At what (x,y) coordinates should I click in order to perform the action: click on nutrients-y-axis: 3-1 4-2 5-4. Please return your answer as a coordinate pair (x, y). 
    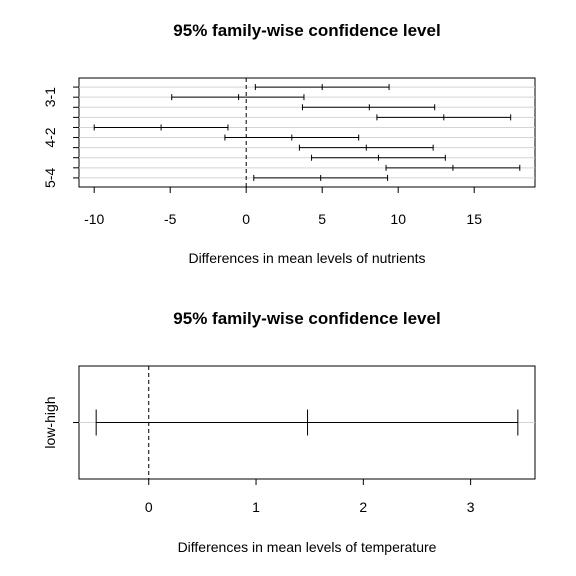
    Looking at the image, I should click on (60, 137).